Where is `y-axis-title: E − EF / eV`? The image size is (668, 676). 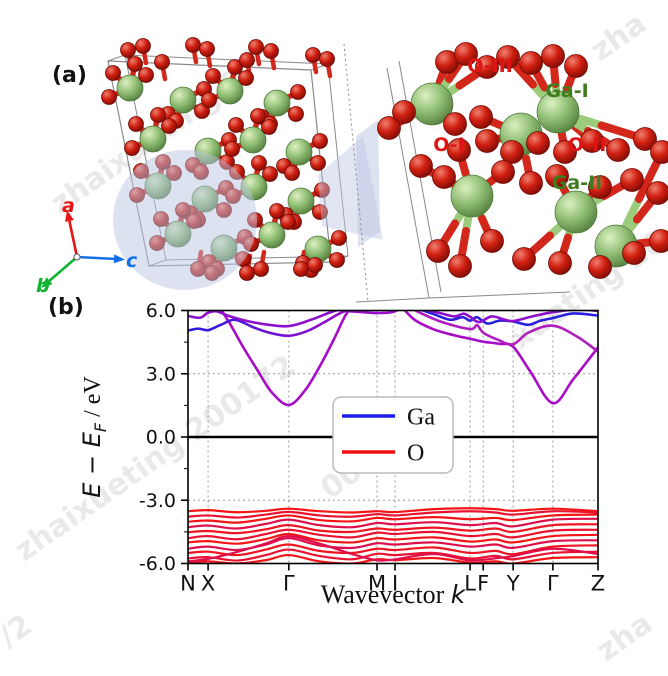 y-axis-title: E − EF / eV is located at coordinates (94, 437).